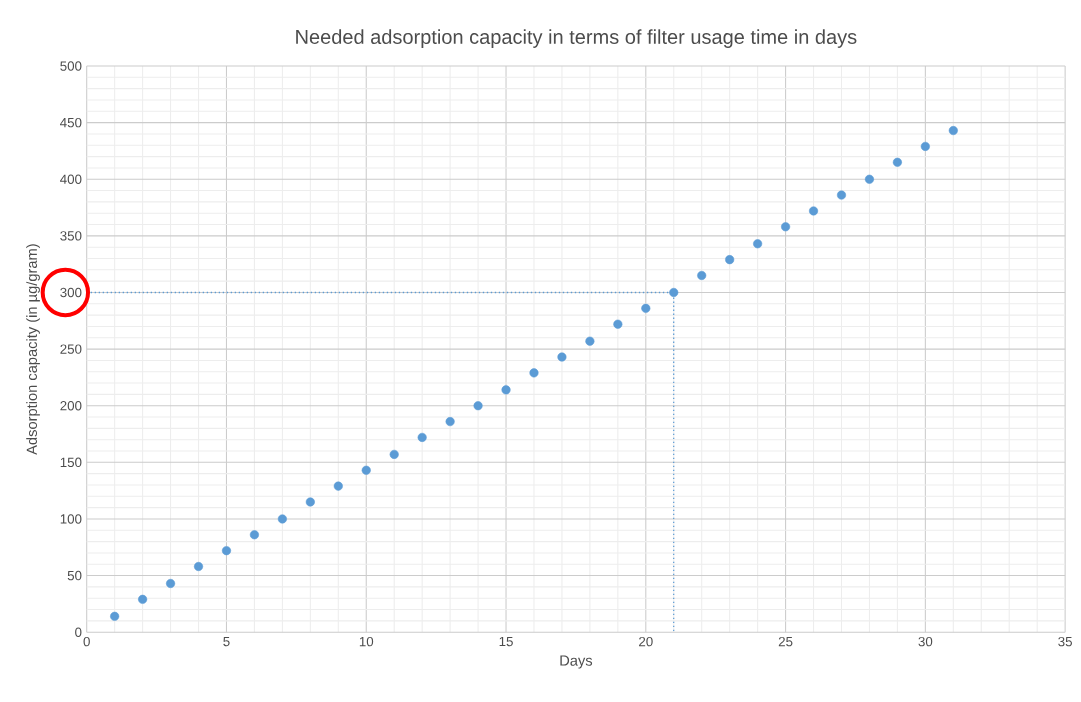 The width and height of the screenshot is (1081, 702). What do you see at coordinates (33, 349) in the screenshot?
I see `y-axis-title: Adsorption capacity (in µg/gram)` at bounding box center [33, 349].